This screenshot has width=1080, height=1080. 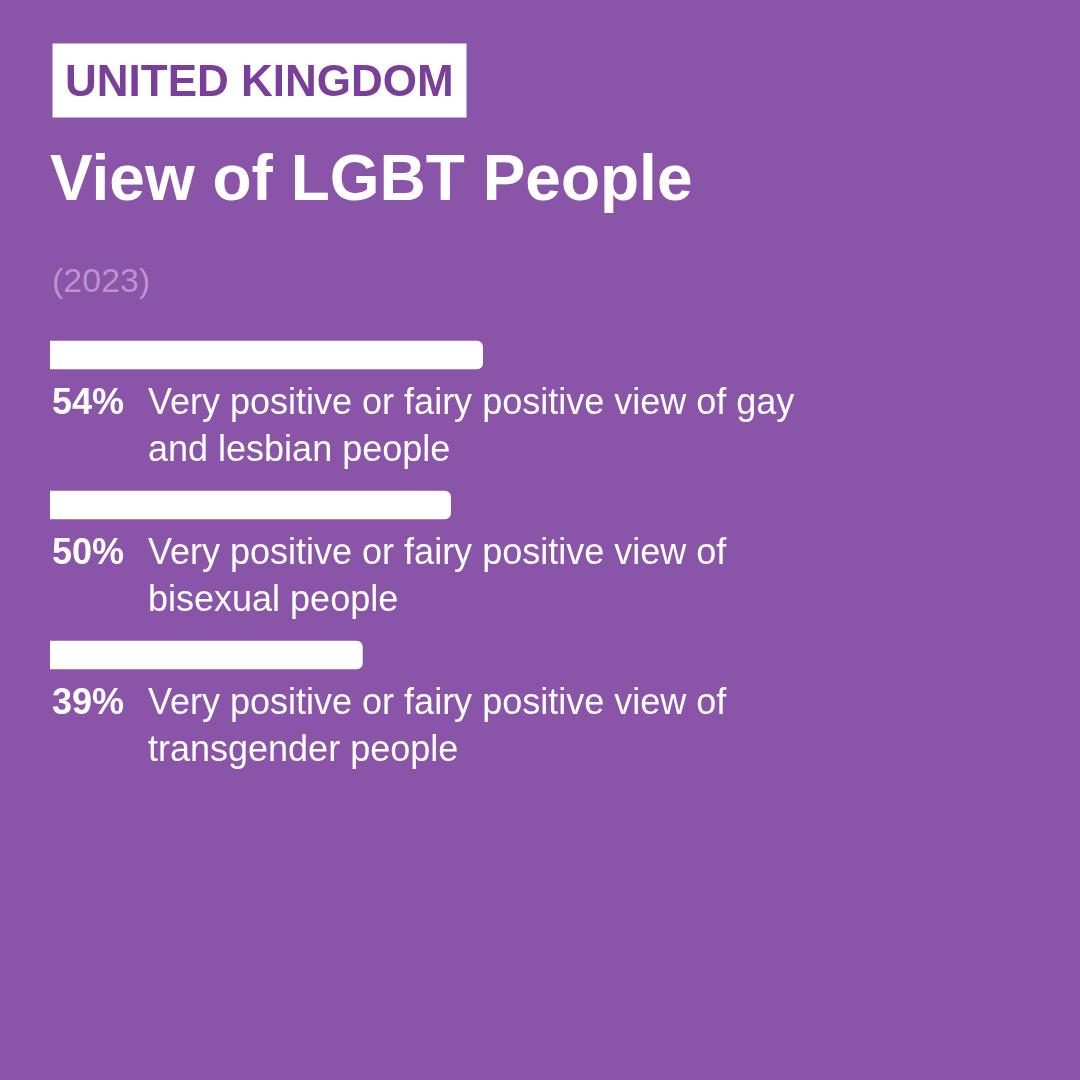 What do you see at coordinates (438, 575) in the screenshot?
I see `y-tick-label: Very positive or fairy positive view of bisexual people` at bounding box center [438, 575].